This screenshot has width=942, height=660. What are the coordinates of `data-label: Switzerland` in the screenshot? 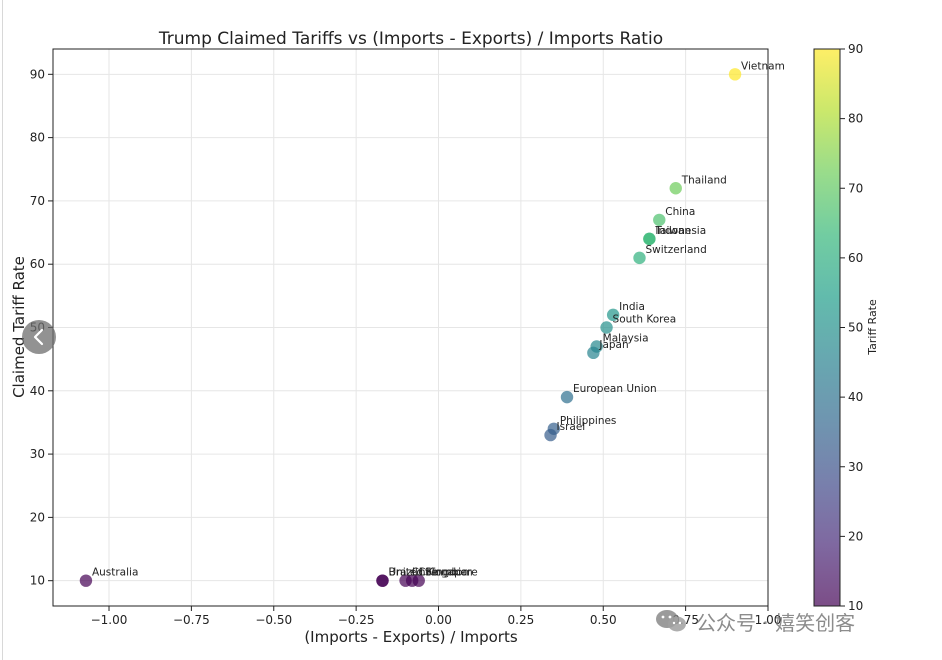 It's located at (675, 250).